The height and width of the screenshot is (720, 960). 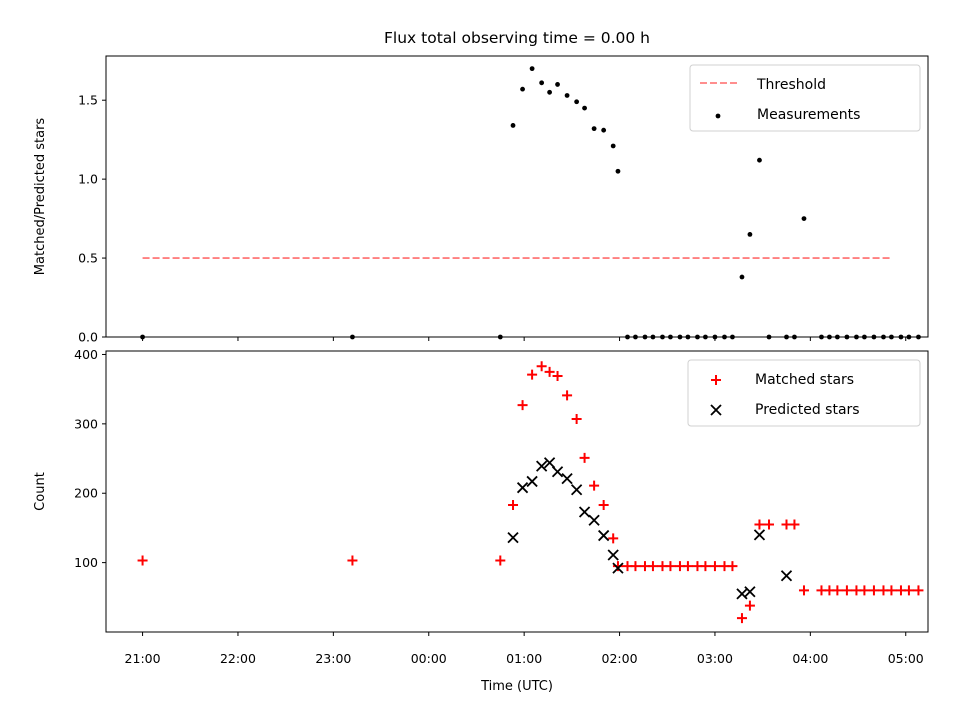 What do you see at coordinates (143, 658) in the screenshot?
I see `x-tick-label: 21:00` at bounding box center [143, 658].